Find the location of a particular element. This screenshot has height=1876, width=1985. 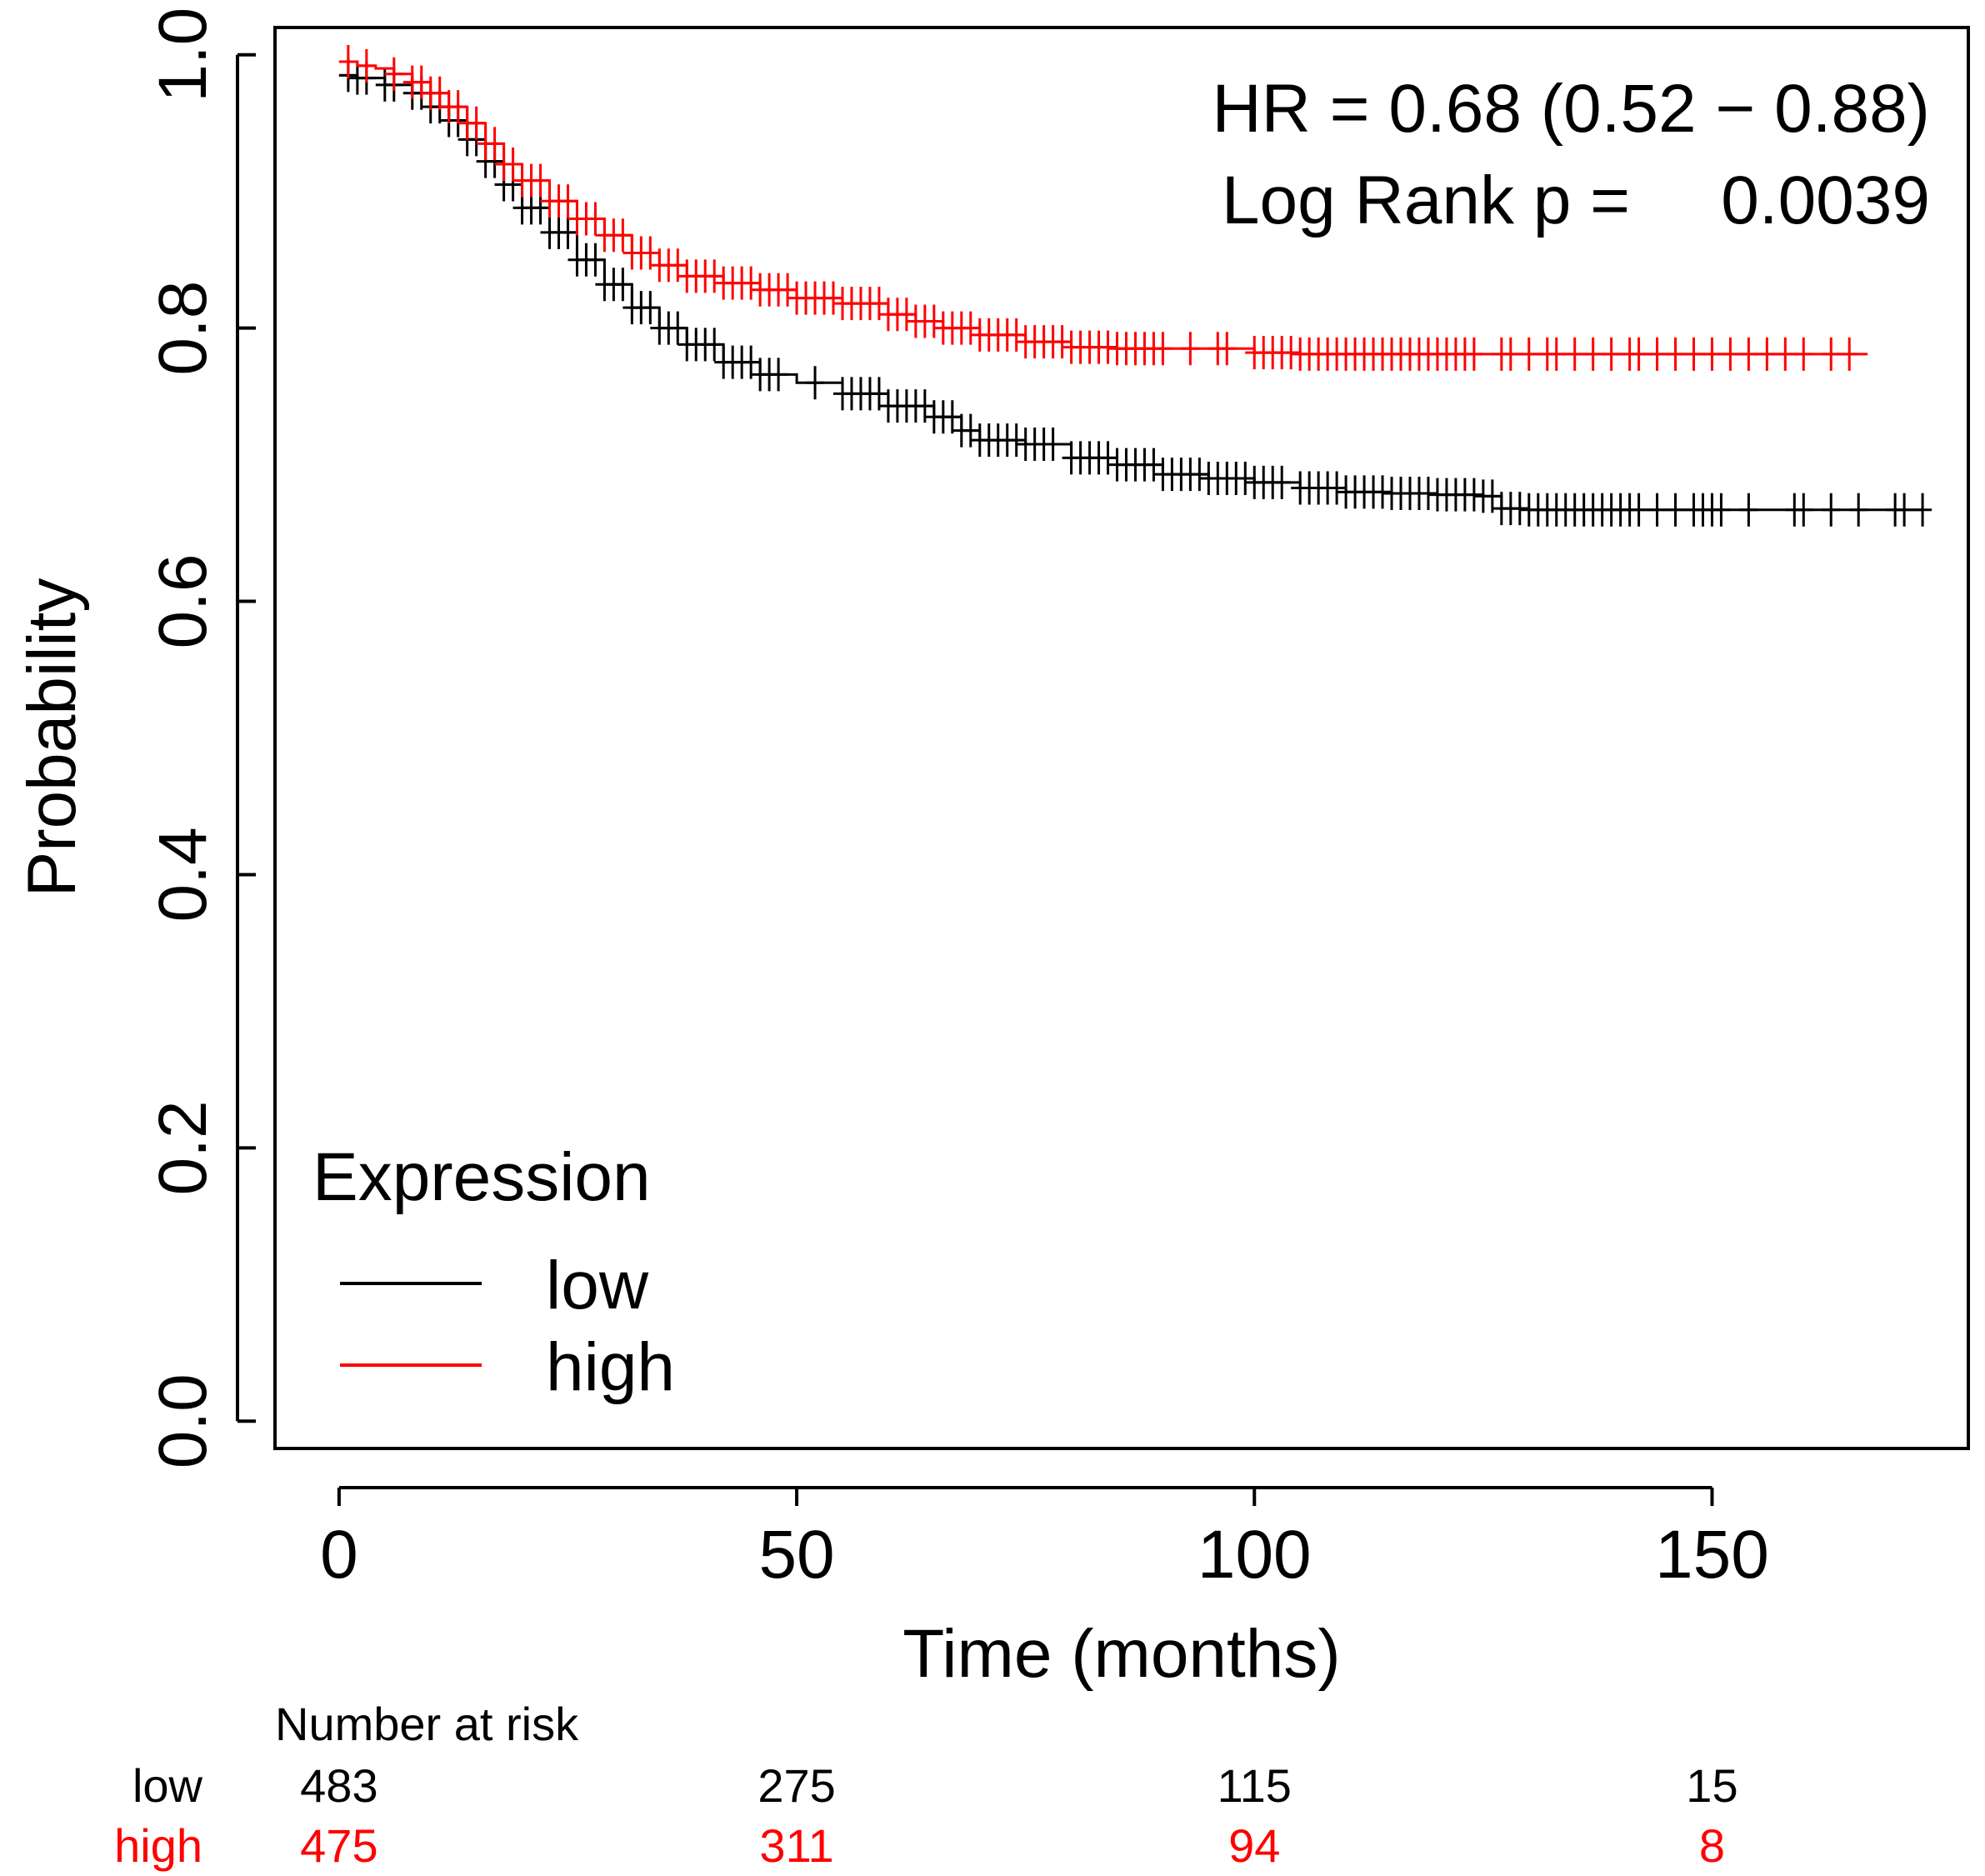

legend: Expression low high is located at coordinates (493, 1272).